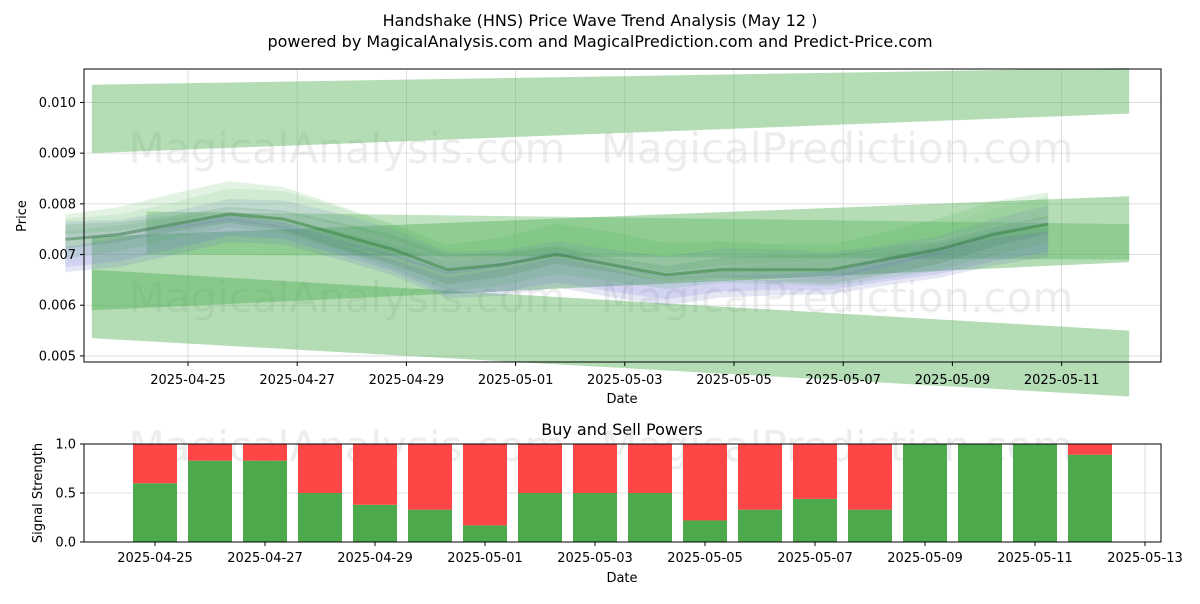  What do you see at coordinates (837, 297) in the screenshot?
I see `watermark-magicalprediction-2: MagicalPrediction.com` at bounding box center [837, 297].